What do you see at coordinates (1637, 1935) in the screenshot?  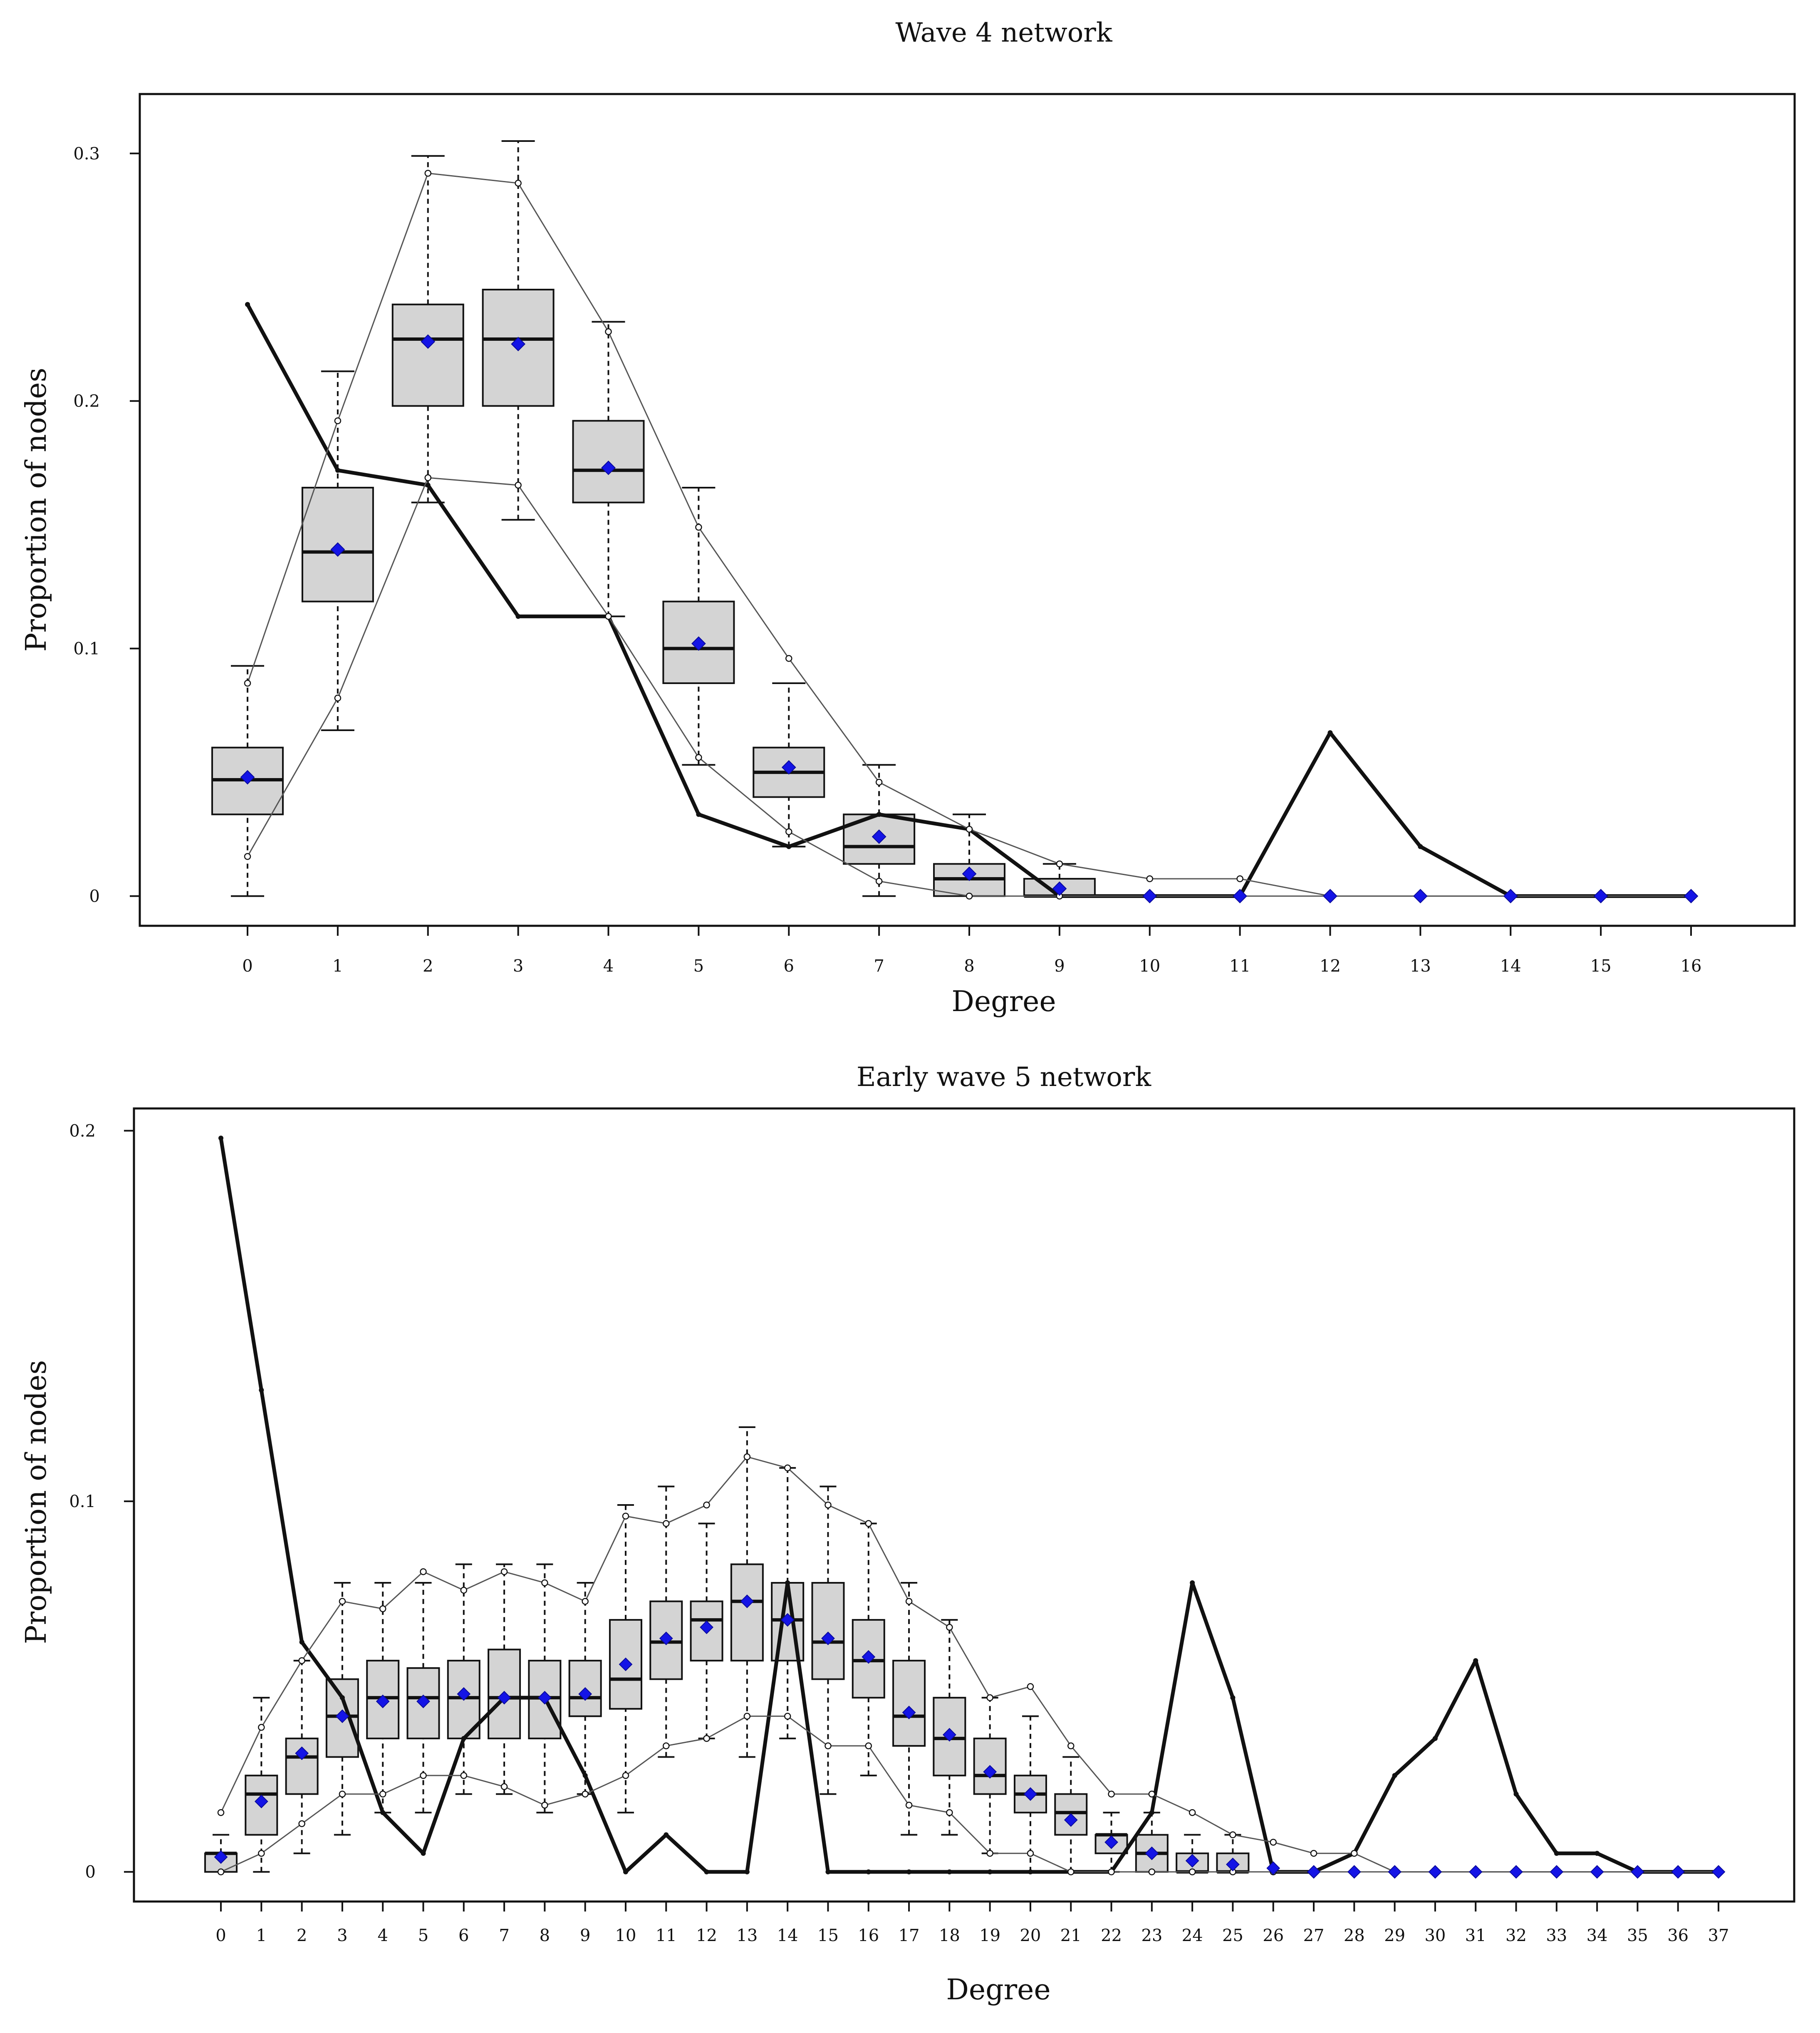 I see `x-tick-label: 35` at bounding box center [1637, 1935].